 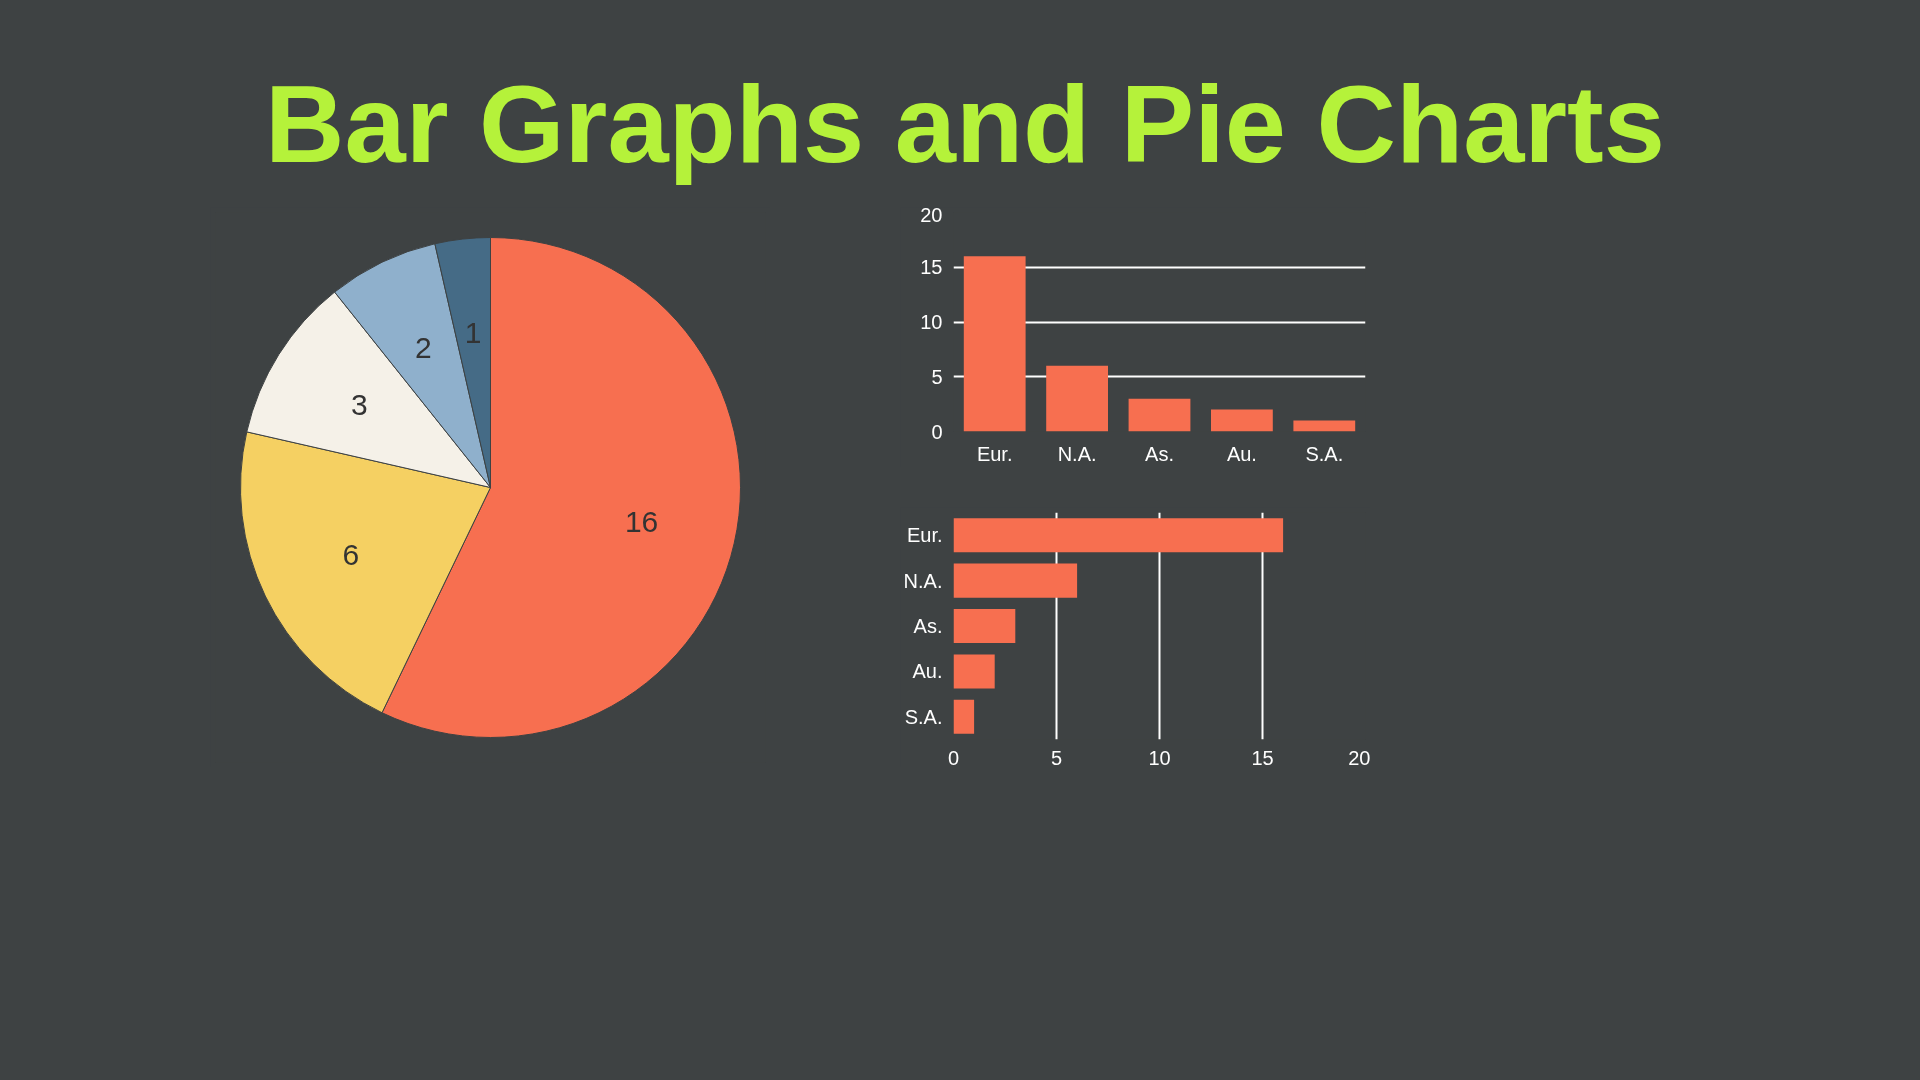 What do you see at coordinates (923, 580) in the screenshot?
I see `y-tick-label: N.A.` at bounding box center [923, 580].